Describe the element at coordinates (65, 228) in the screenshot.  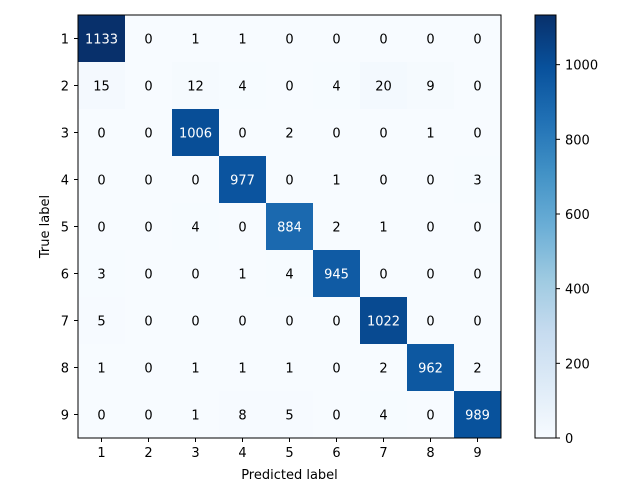
I see `y-tick-label: 5` at that location.